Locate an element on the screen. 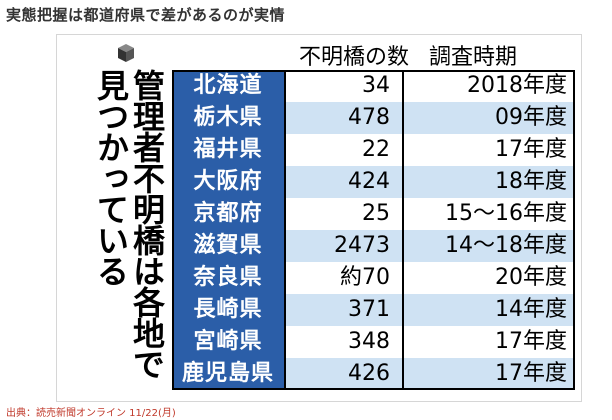 This screenshot has height=420, width=612. count-cell: 22 is located at coordinates (376, 149).